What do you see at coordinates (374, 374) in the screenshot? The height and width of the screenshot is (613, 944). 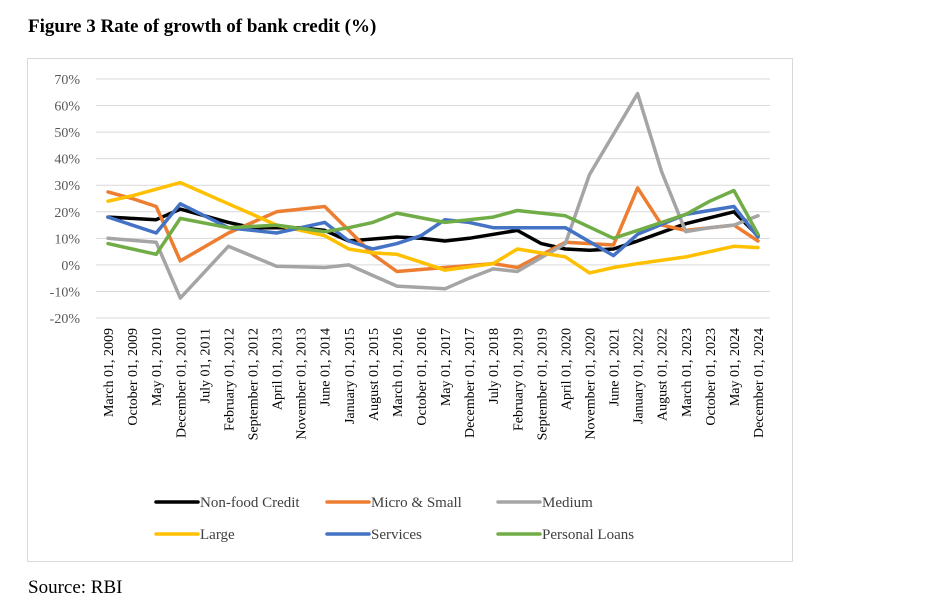 I see `x-tick-label: August 01, 2015` at bounding box center [374, 374].